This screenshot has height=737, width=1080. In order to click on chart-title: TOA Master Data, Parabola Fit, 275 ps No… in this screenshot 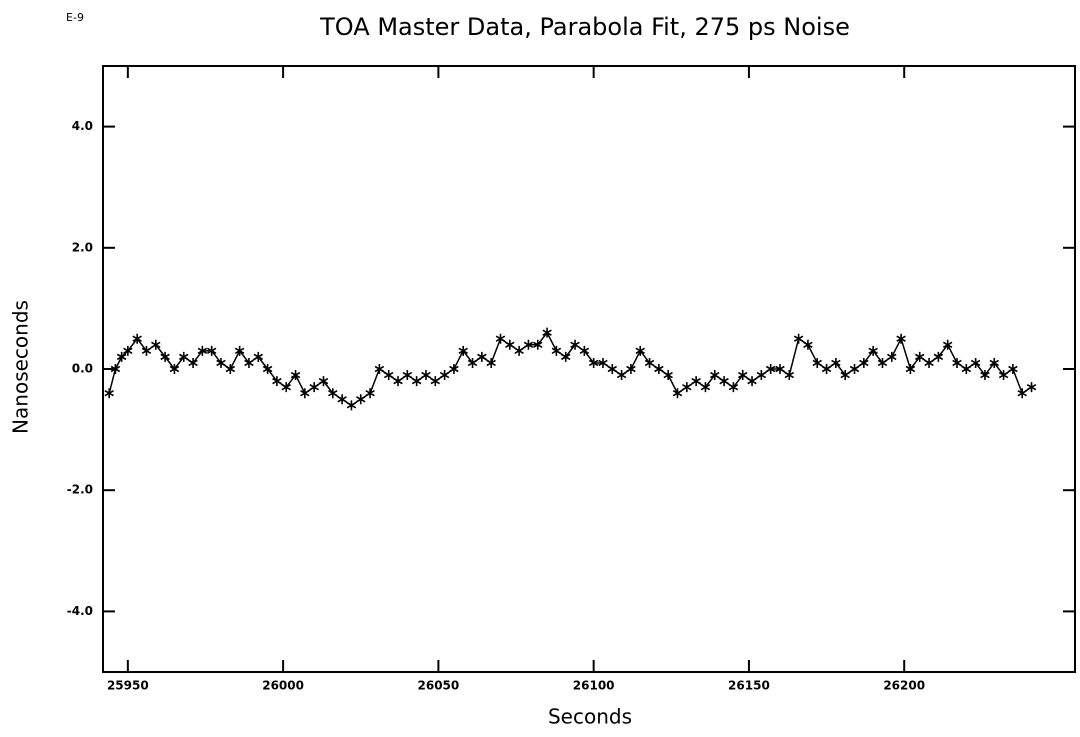, I will do `click(584, 27)`.